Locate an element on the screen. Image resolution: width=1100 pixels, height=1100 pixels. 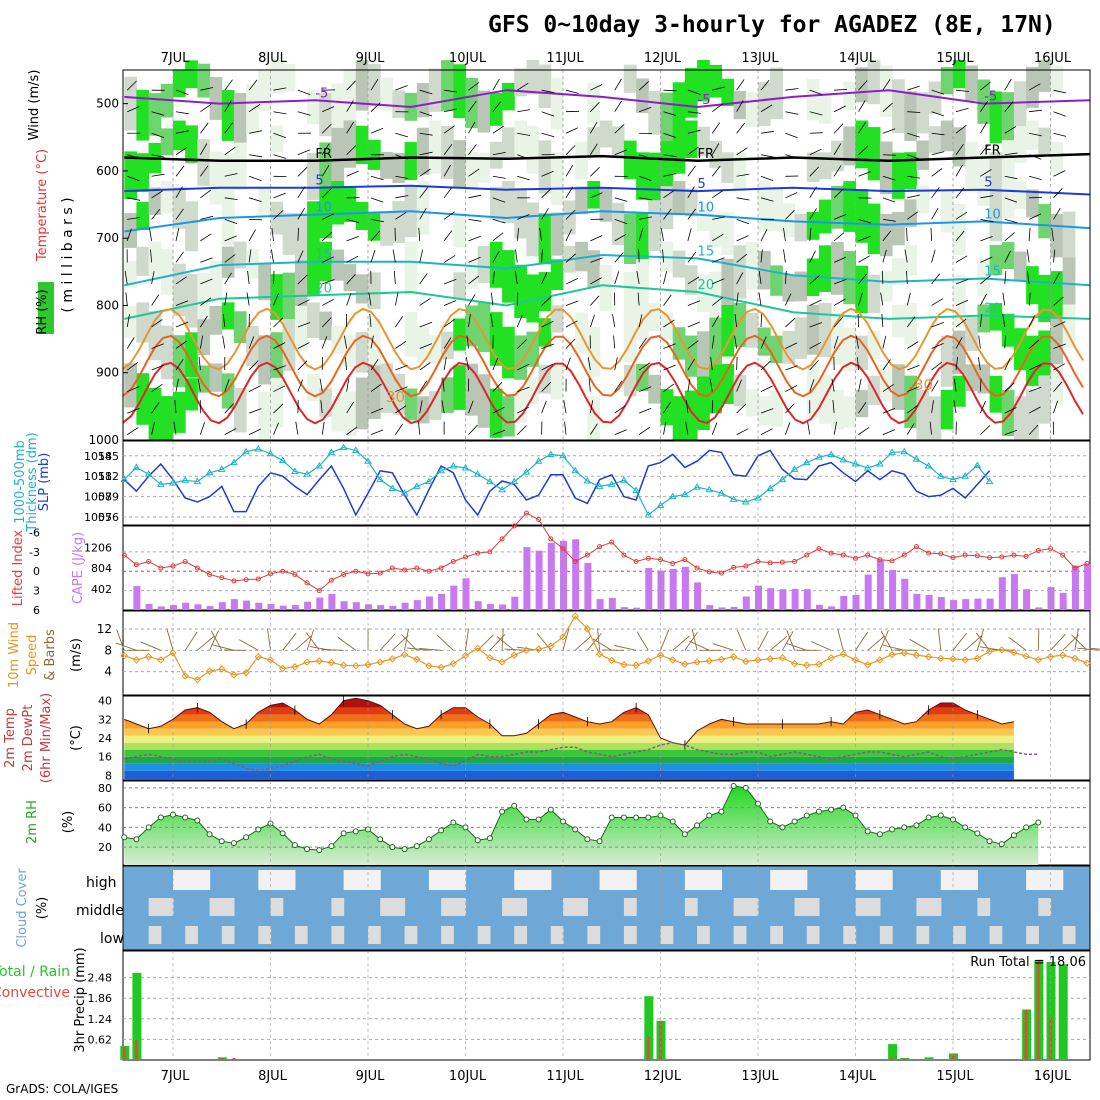
run-total-label: Run Total = 18.06 is located at coordinates (1028, 962).